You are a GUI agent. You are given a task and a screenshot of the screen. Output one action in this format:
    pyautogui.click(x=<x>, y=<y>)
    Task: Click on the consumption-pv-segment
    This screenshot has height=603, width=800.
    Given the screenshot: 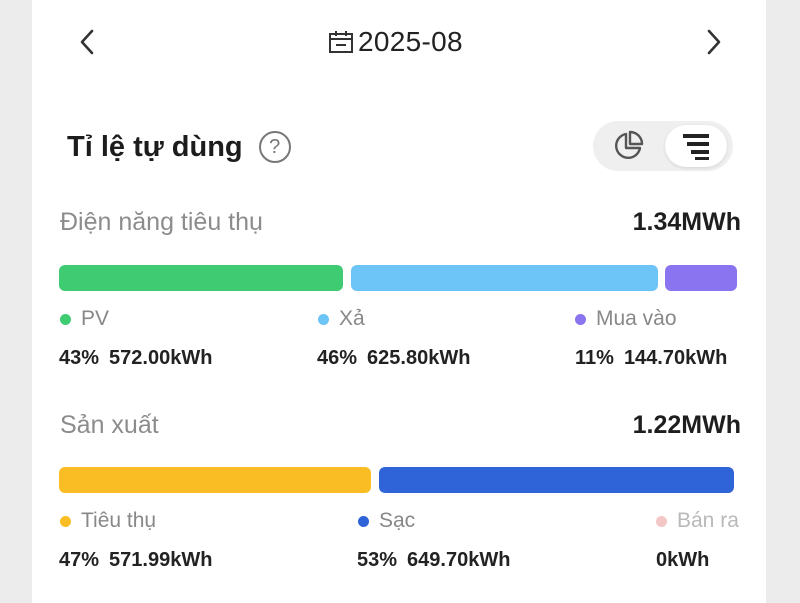 What is the action you would take?
    pyautogui.click(x=201, y=278)
    